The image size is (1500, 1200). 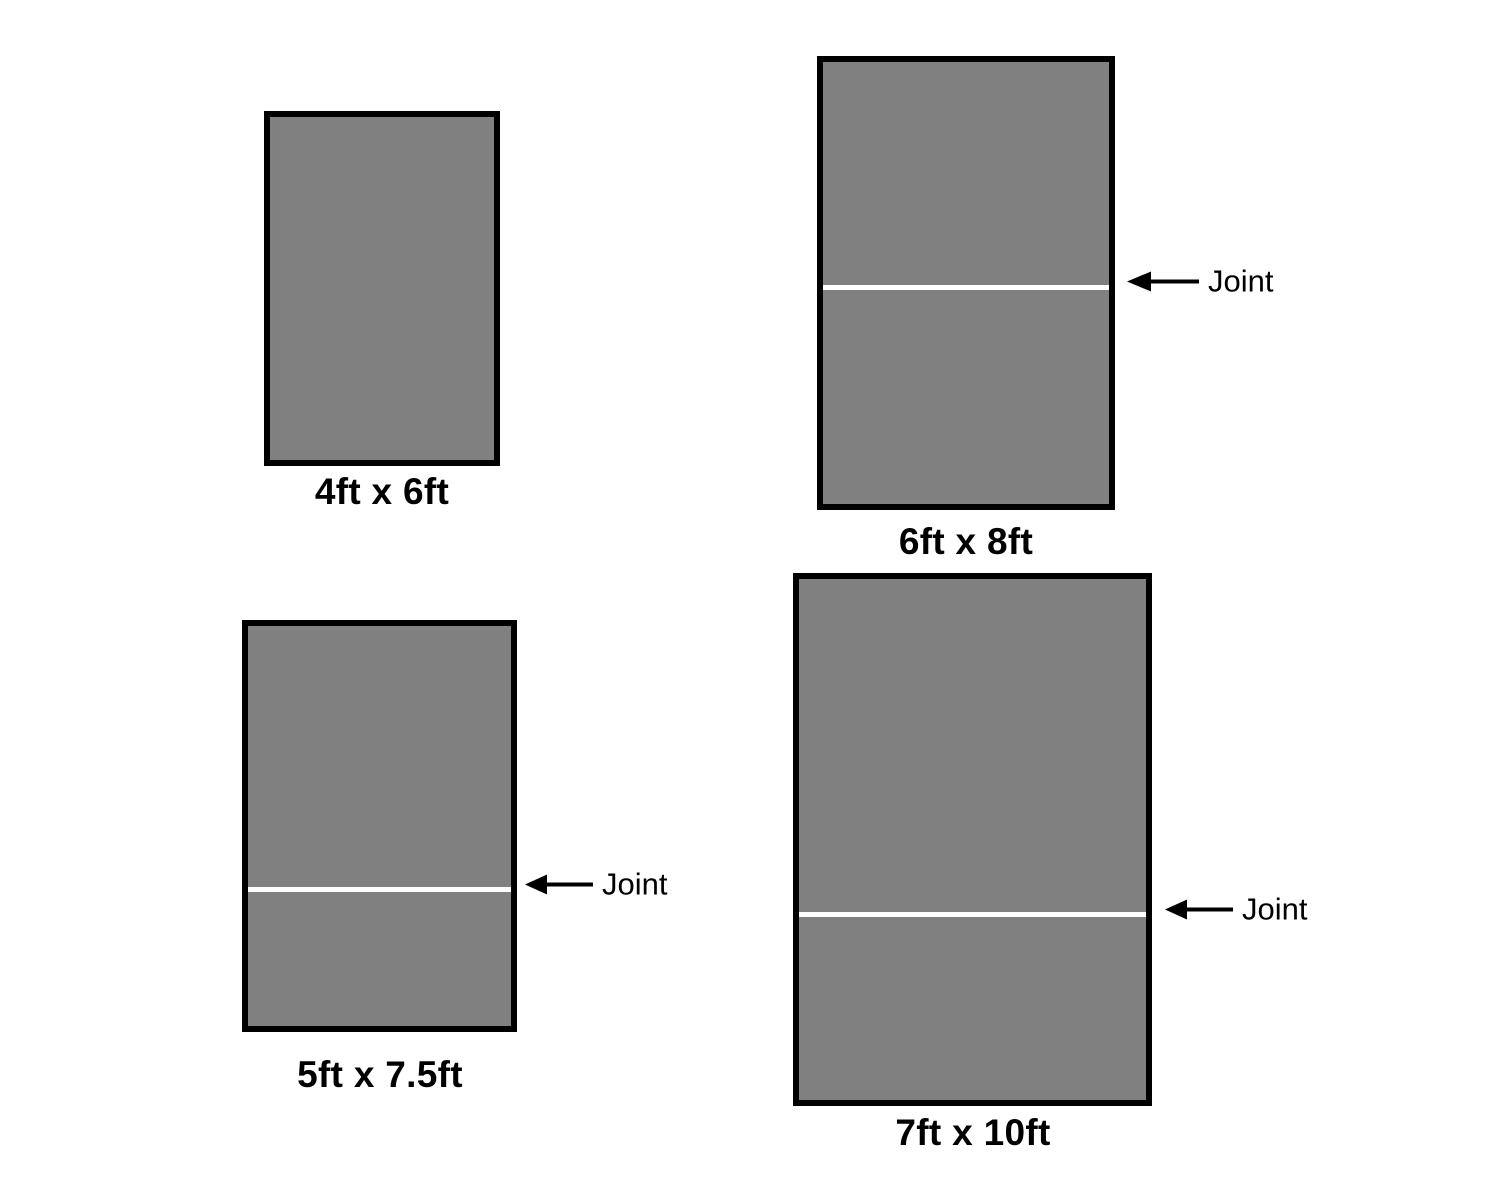 What do you see at coordinates (382, 288) in the screenshot?
I see `rug-panel-4x6` at bounding box center [382, 288].